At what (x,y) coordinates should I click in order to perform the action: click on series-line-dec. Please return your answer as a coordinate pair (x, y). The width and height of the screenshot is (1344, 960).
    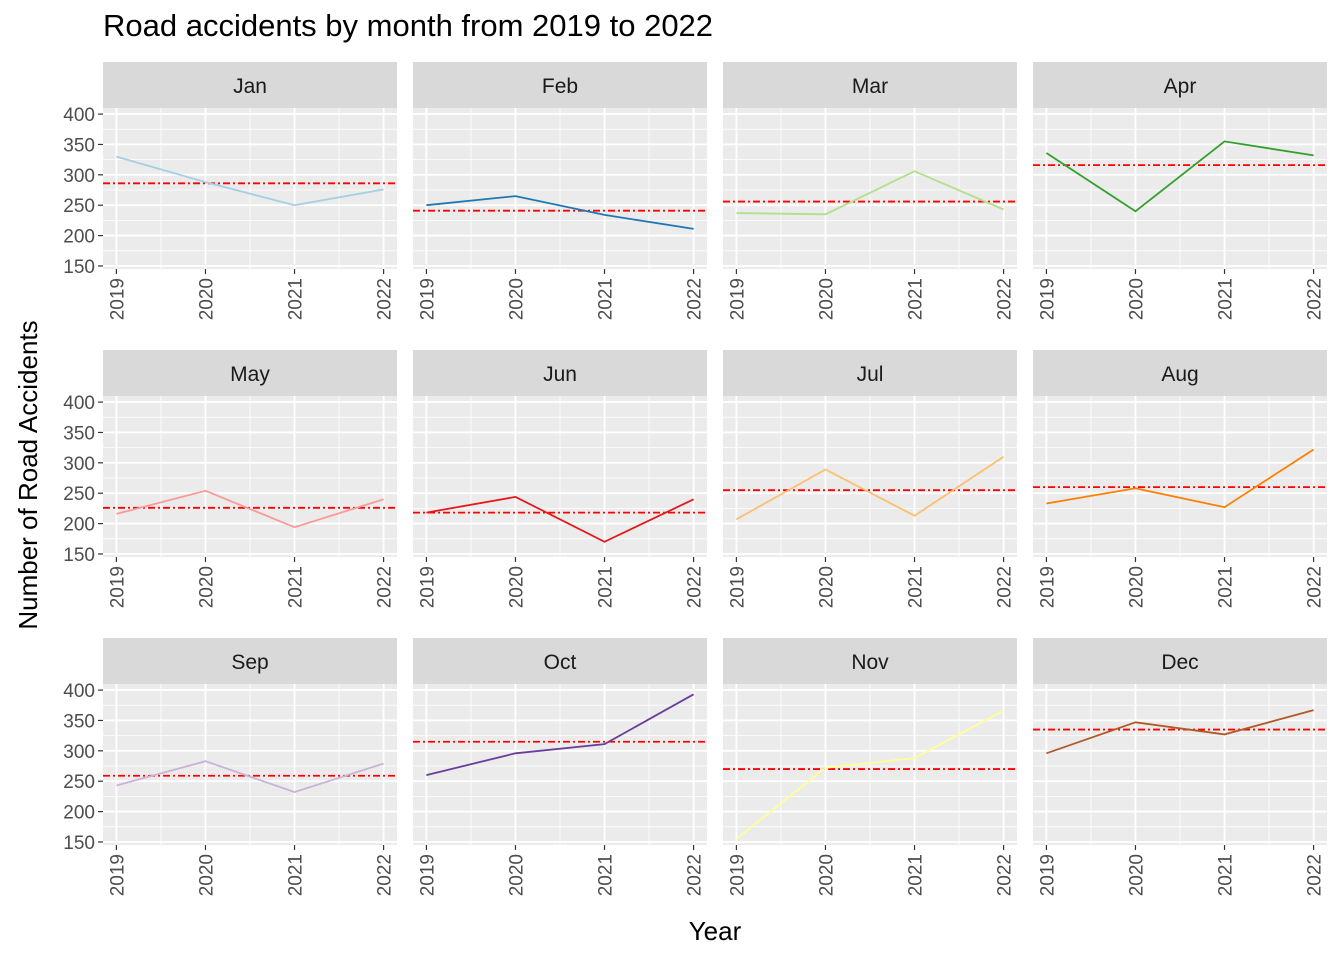
    Looking at the image, I should click on (1180, 732).